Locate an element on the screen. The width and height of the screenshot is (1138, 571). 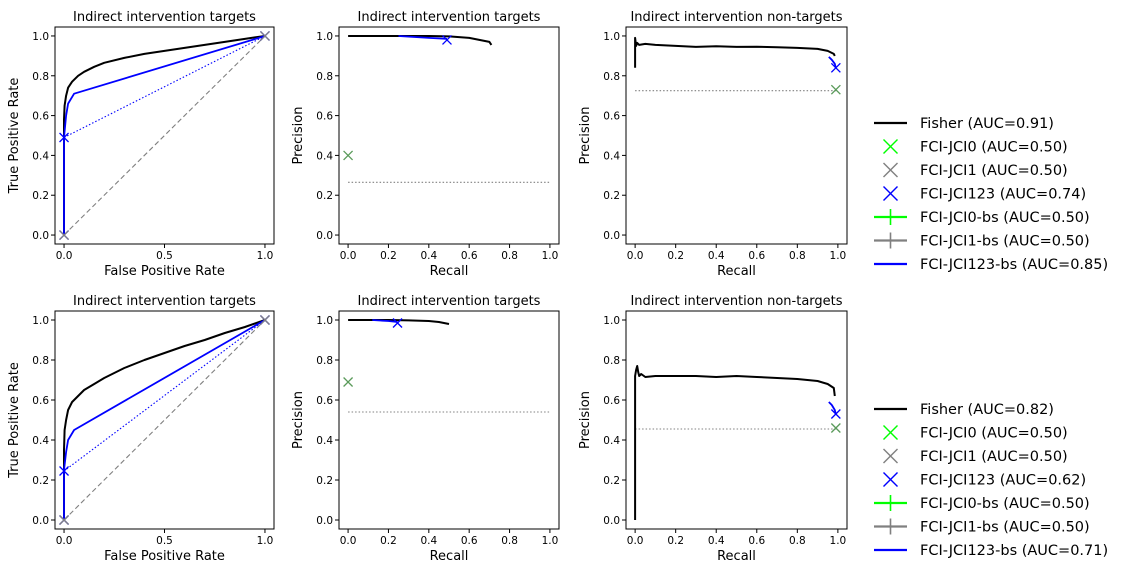
legend-label: FCI-JCI123 (AUC=0.74) is located at coordinates (1003, 195).